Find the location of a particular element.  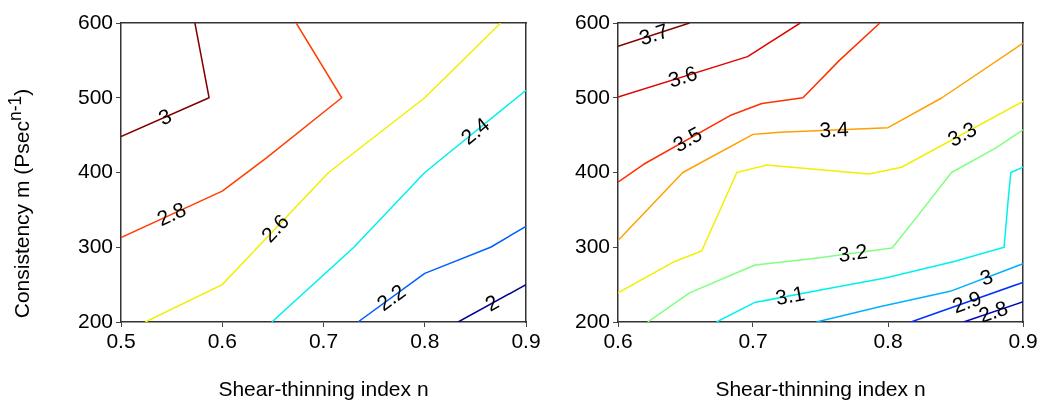

text: 2.4 is located at coordinates (475, 130).